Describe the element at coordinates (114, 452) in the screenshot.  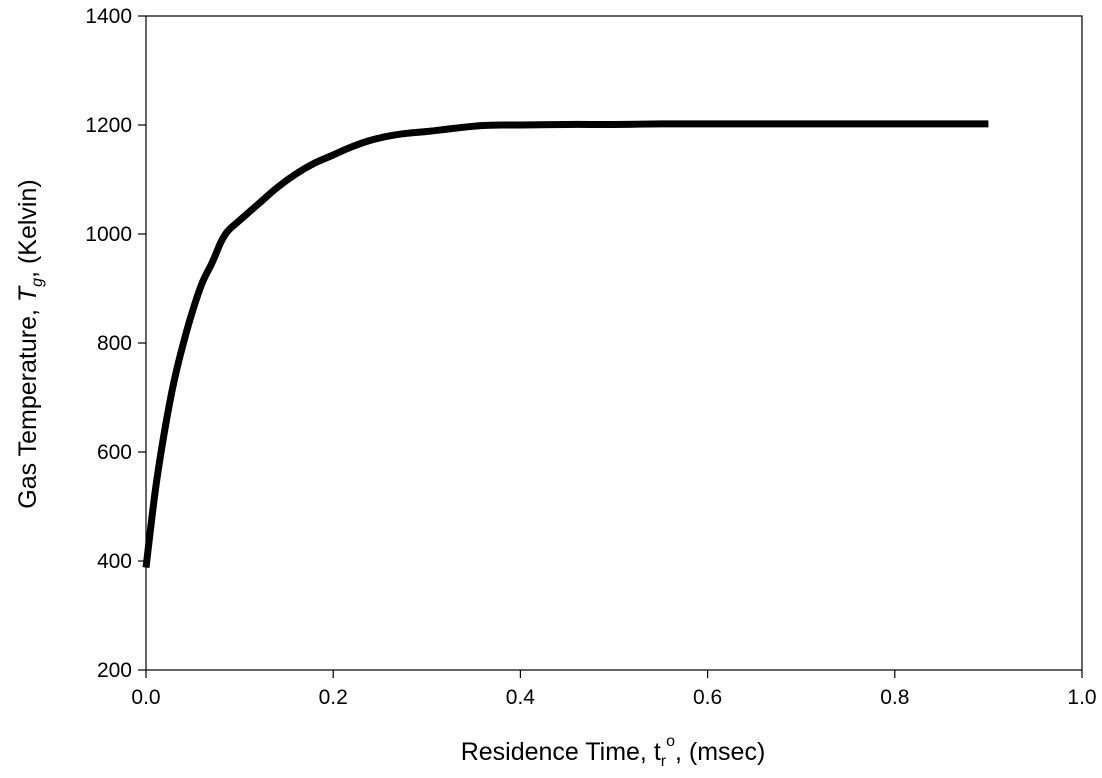
I see `y-tick-label: 600` at that location.